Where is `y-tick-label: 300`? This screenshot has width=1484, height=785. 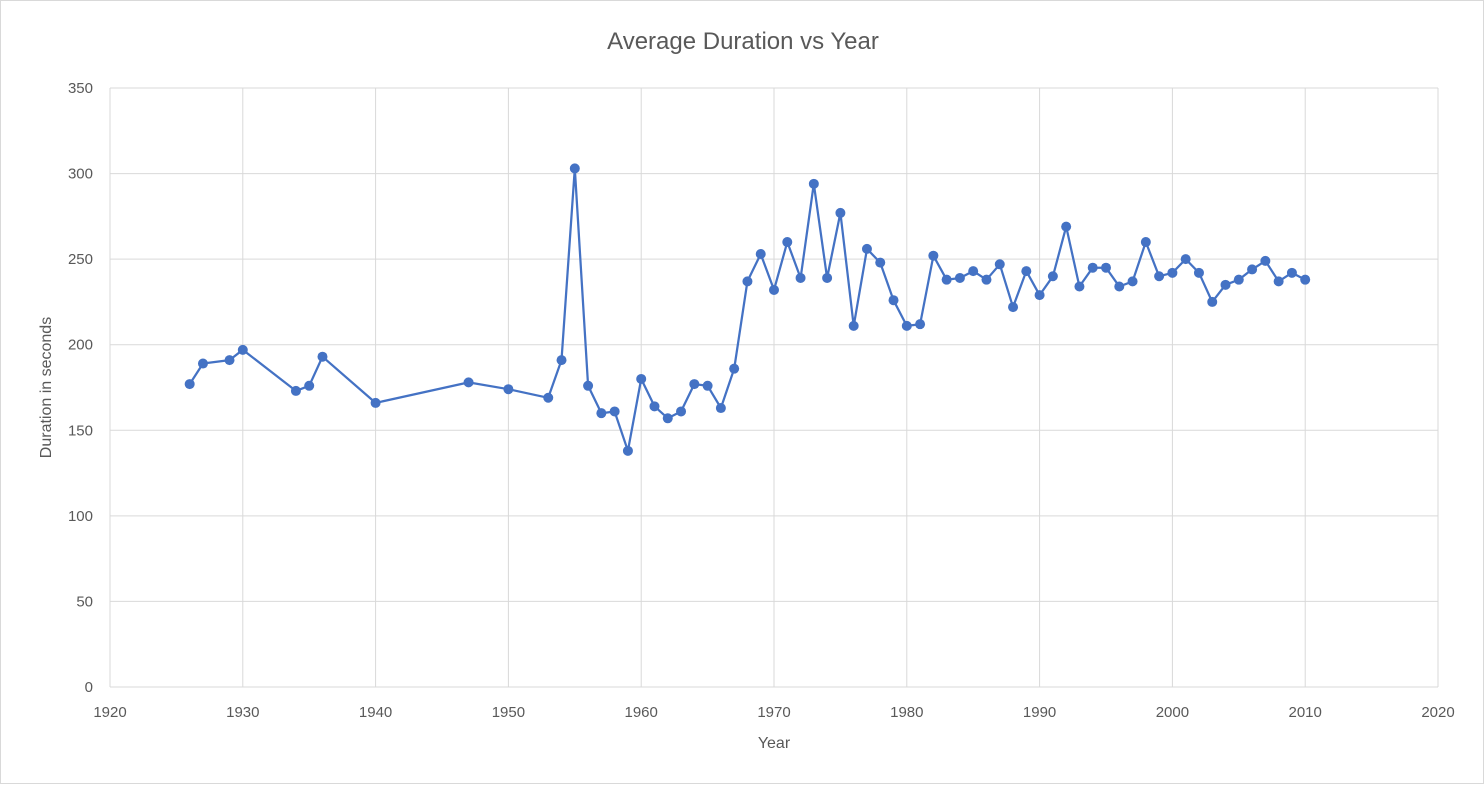 y-tick-label: 300 is located at coordinates (80, 174).